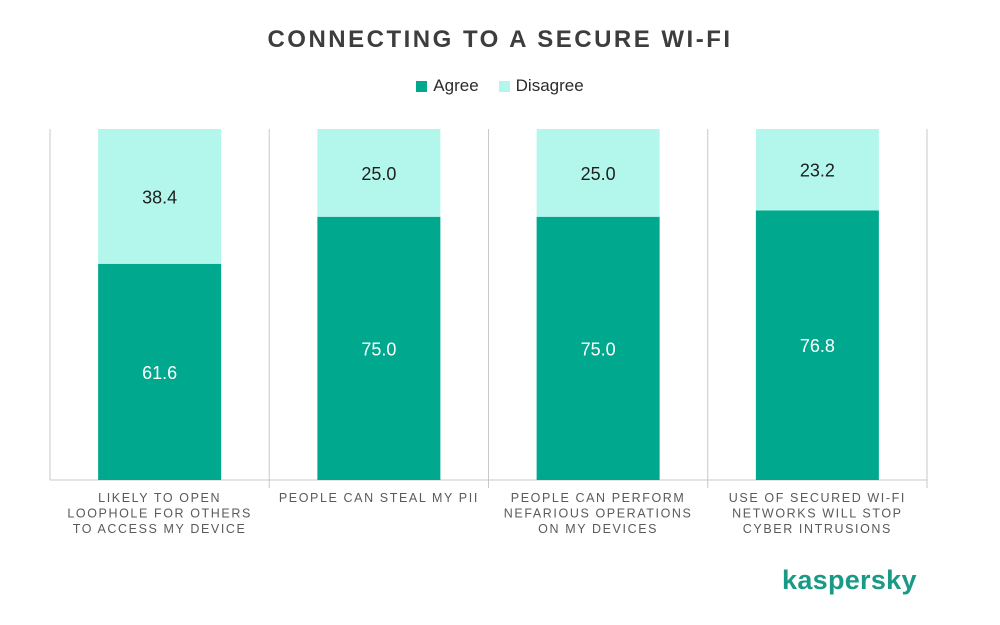  What do you see at coordinates (817, 529) in the screenshot?
I see `category-label-line: CYBER INTRUSIONS` at bounding box center [817, 529].